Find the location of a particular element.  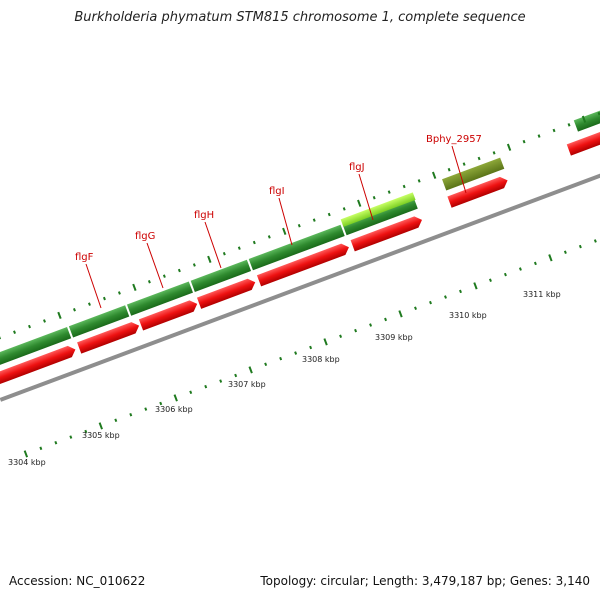

kbp-label: 3306 kbp is located at coordinates (174, 409).